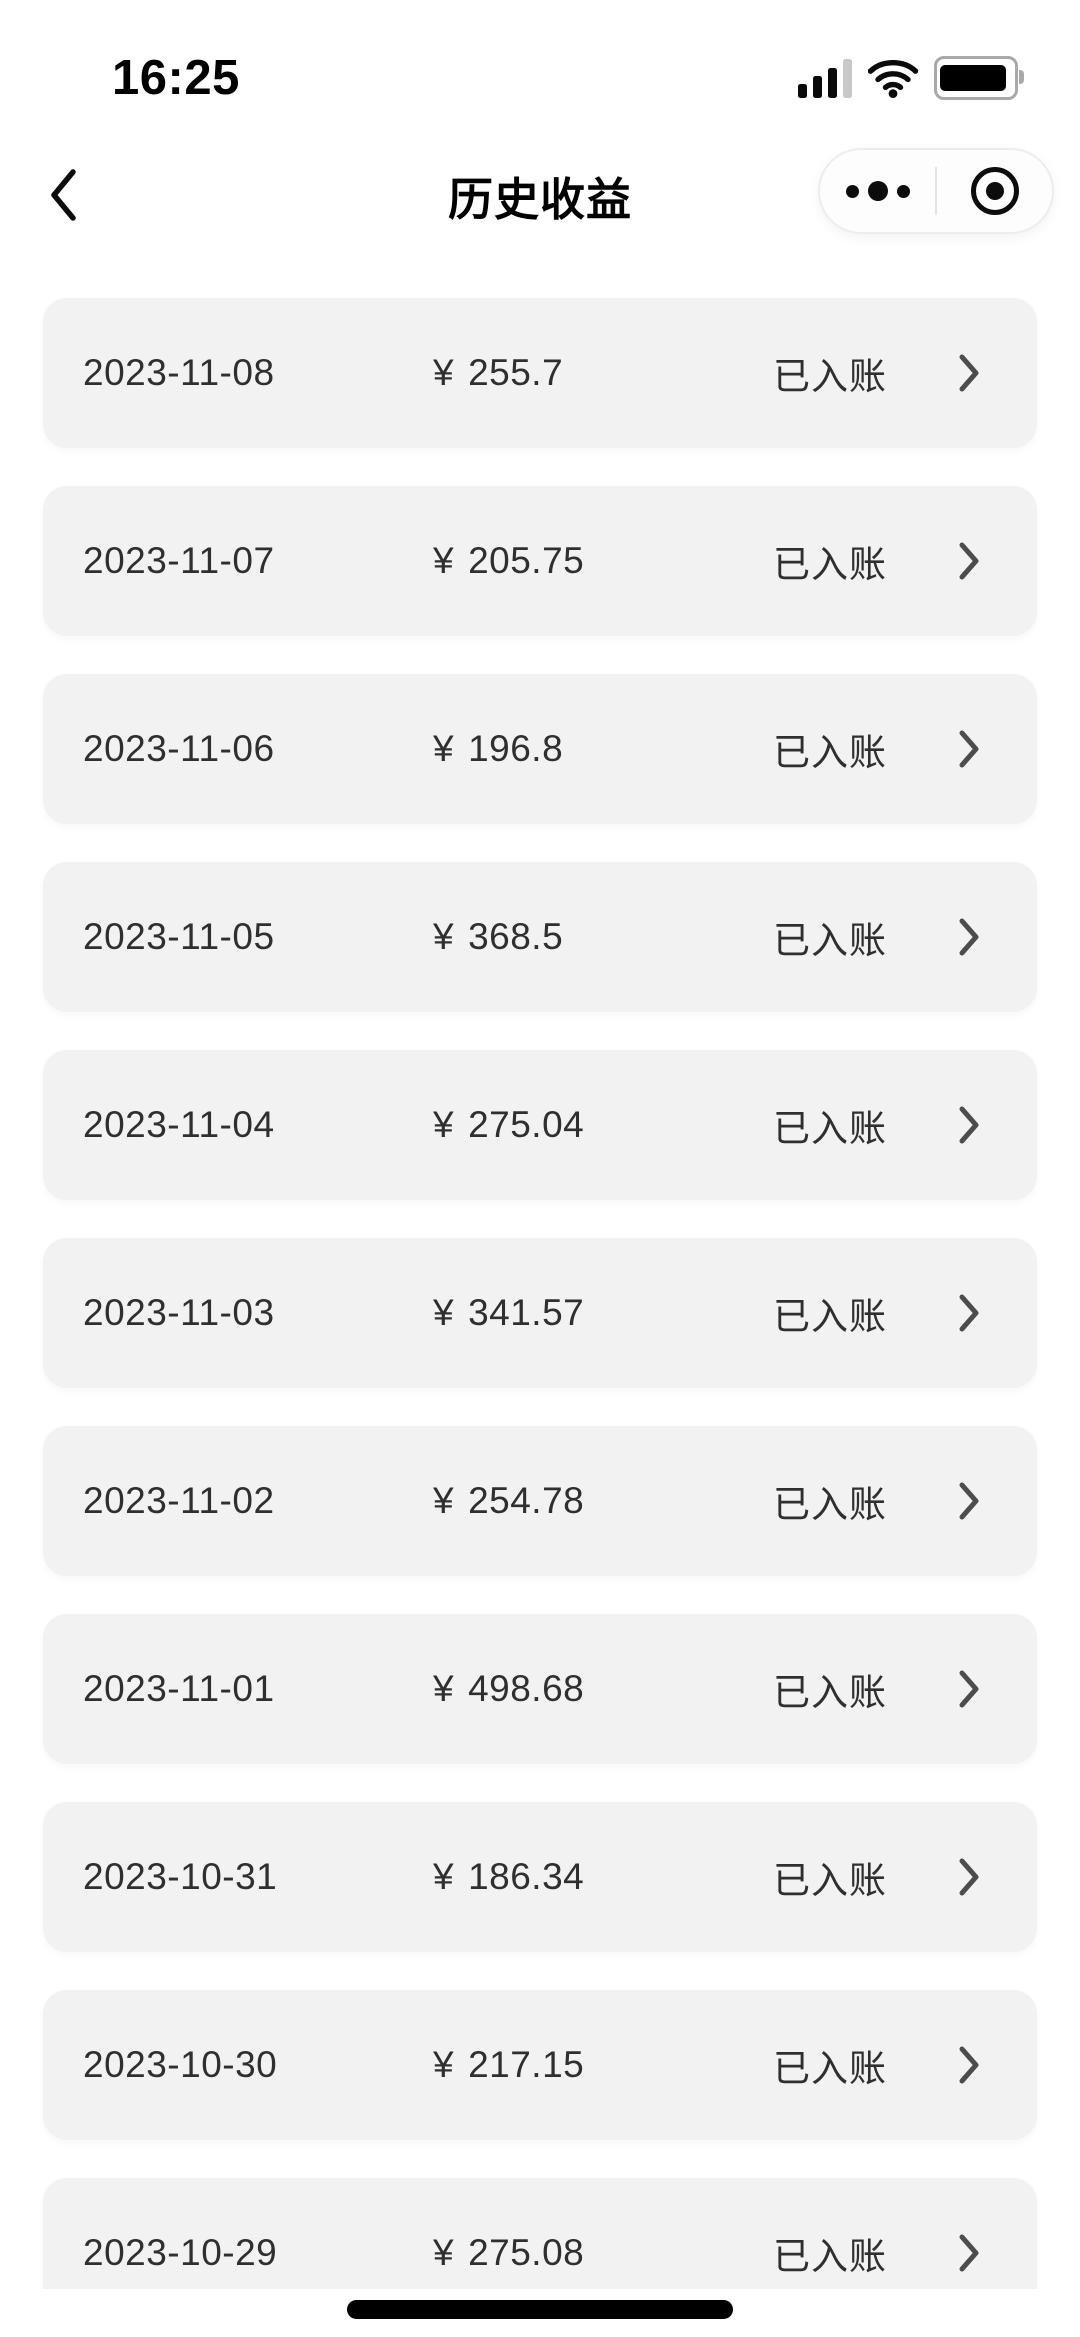 Image resolution: width=1080 pixels, height=2337 pixels. I want to click on amount-value: 196.8, so click(516, 748).